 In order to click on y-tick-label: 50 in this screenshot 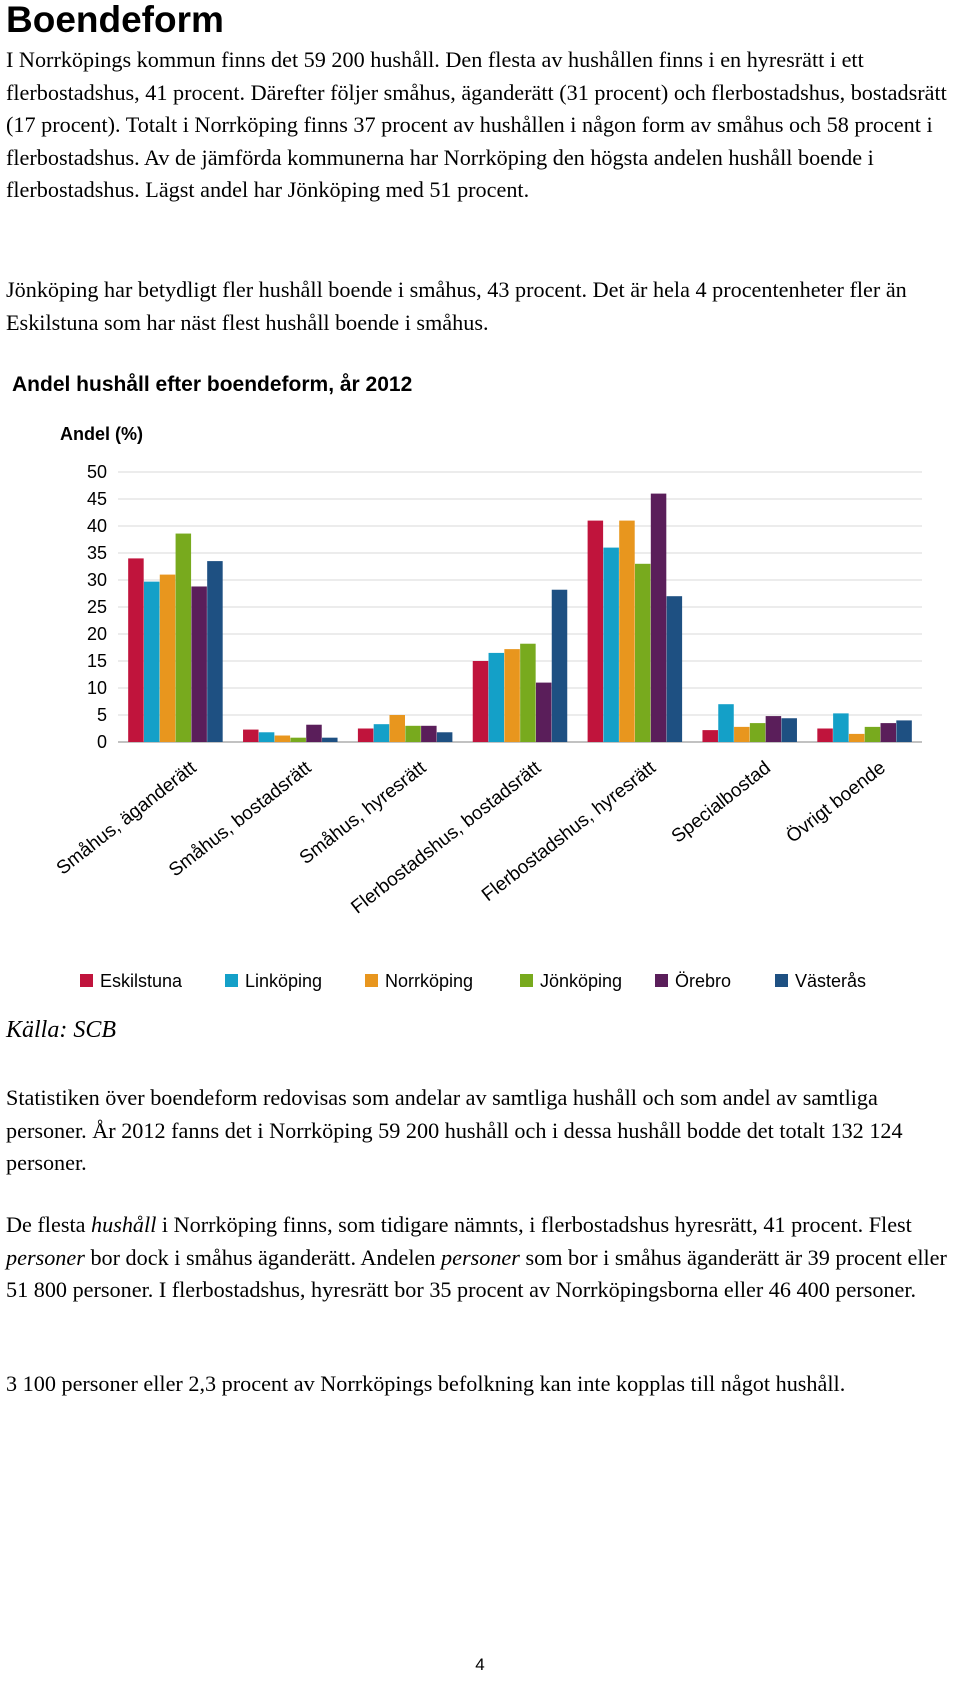, I will do `click(97, 472)`.